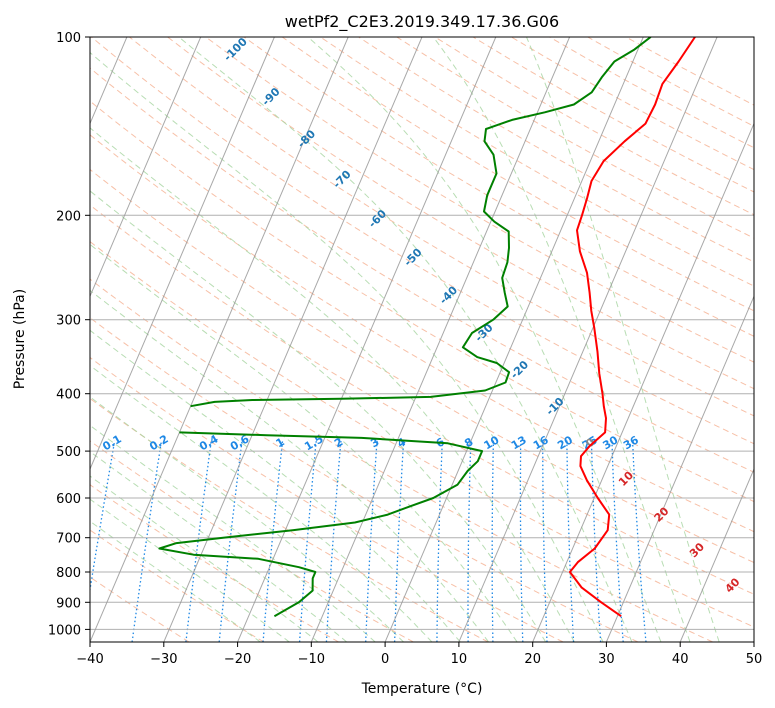 The width and height of the screenshot is (775, 708). Describe the element at coordinates (385, 659) in the screenshot. I see `x-tick-label: 0` at that location.